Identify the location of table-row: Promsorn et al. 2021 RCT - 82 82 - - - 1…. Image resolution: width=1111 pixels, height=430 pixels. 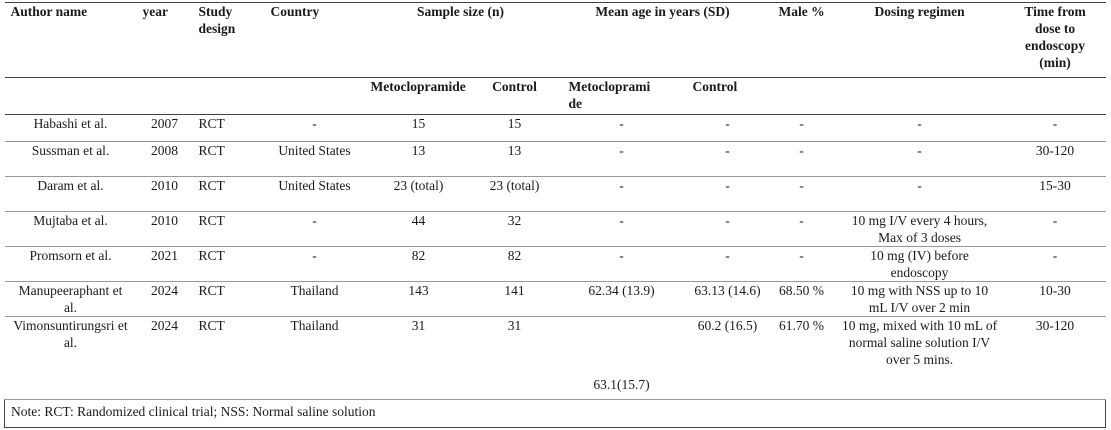
(555, 264).